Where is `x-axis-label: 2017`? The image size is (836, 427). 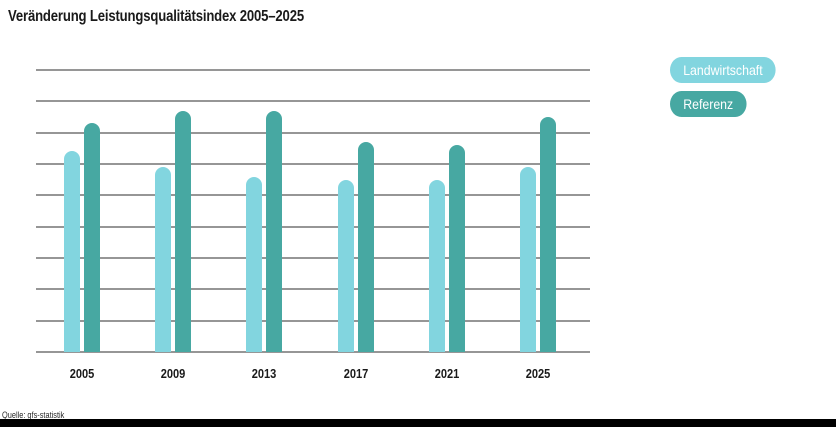
x-axis-label: 2017 is located at coordinates (355, 373).